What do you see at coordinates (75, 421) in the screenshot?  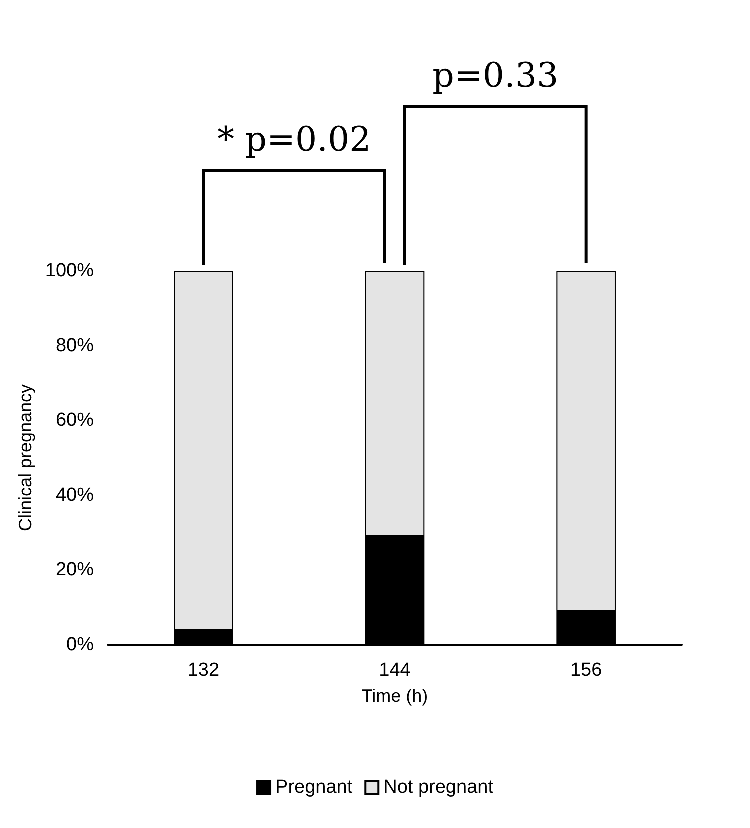 I see `y-tick-label: 60%` at bounding box center [75, 421].